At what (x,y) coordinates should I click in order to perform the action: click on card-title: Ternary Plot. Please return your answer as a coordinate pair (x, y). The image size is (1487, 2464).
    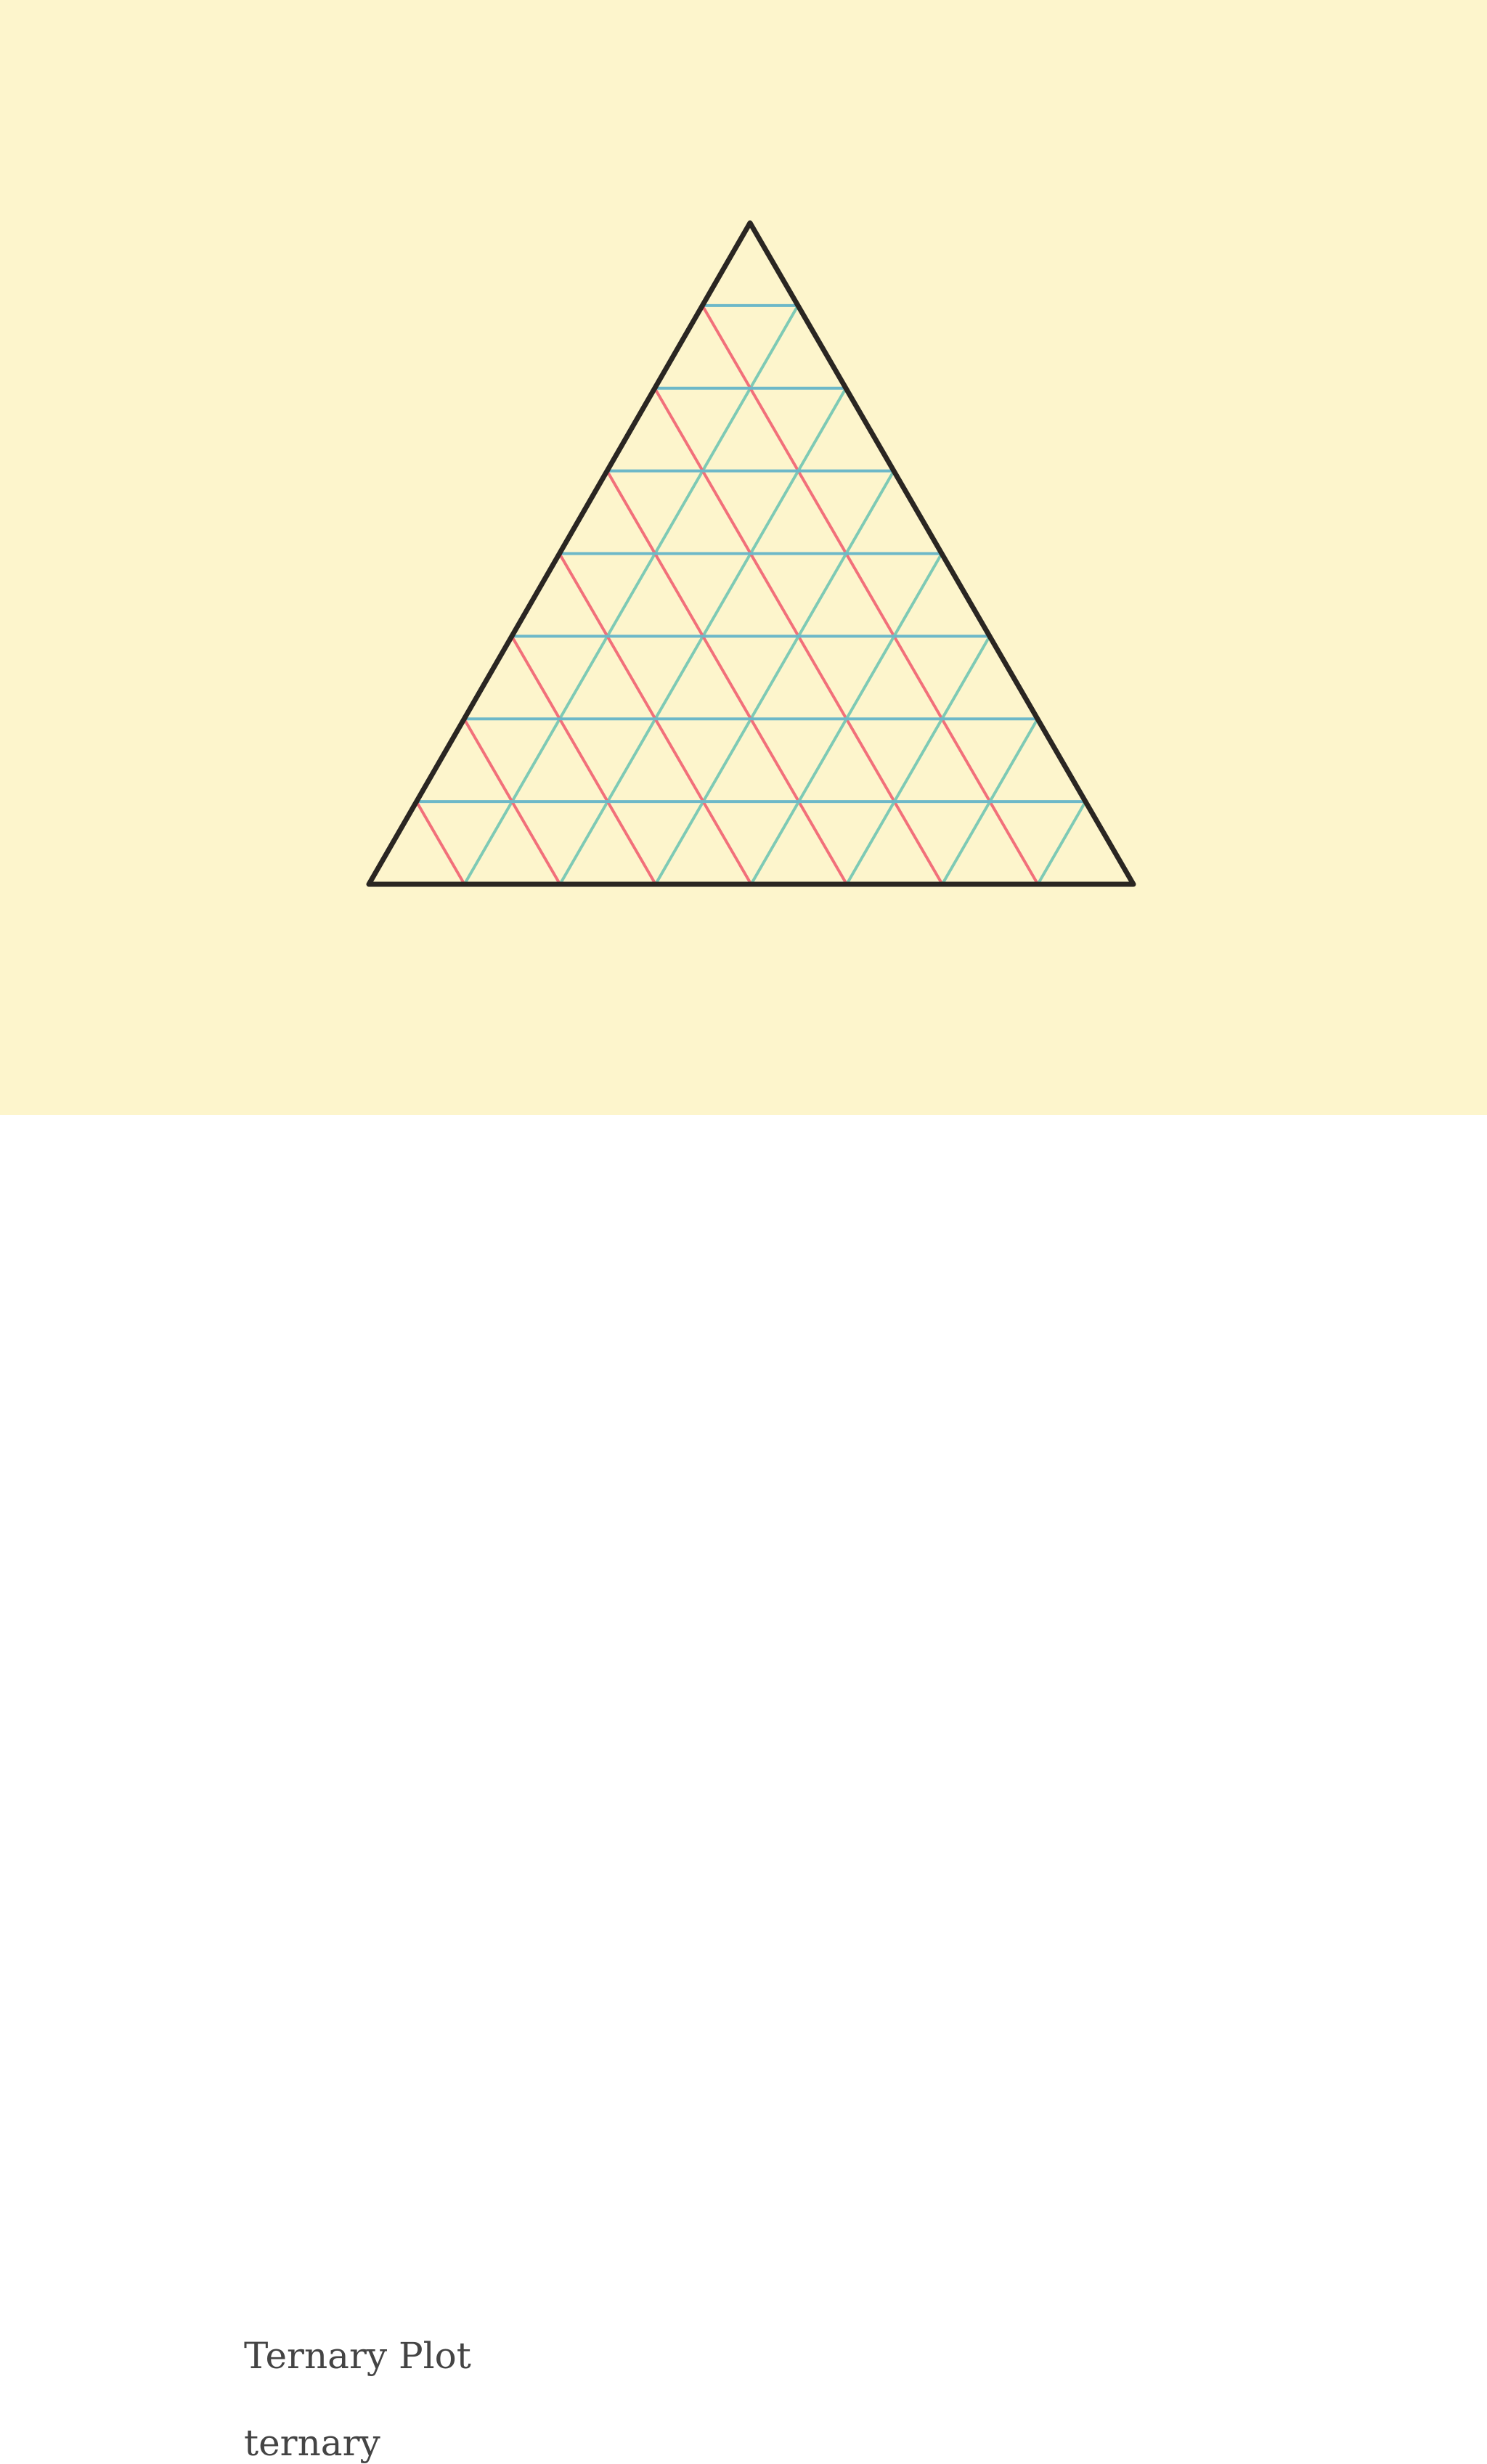
    Looking at the image, I should click on (357, 2356).